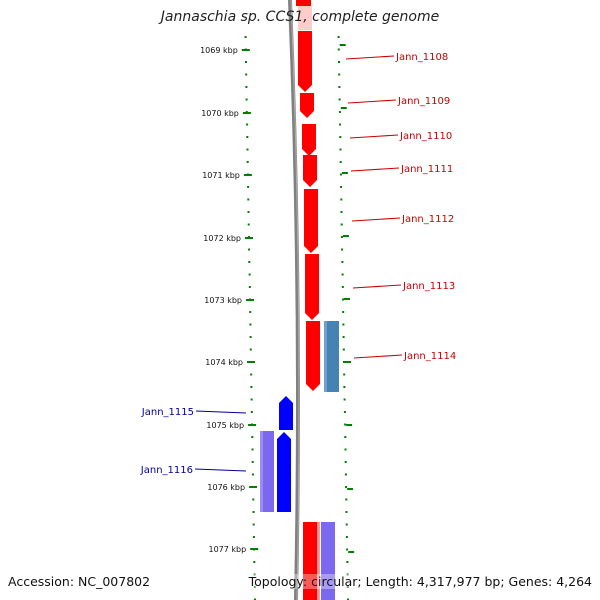 The height and width of the screenshot is (600, 600). Describe the element at coordinates (221, 175) in the screenshot. I see `scale-label: 1071 kbp` at that location.